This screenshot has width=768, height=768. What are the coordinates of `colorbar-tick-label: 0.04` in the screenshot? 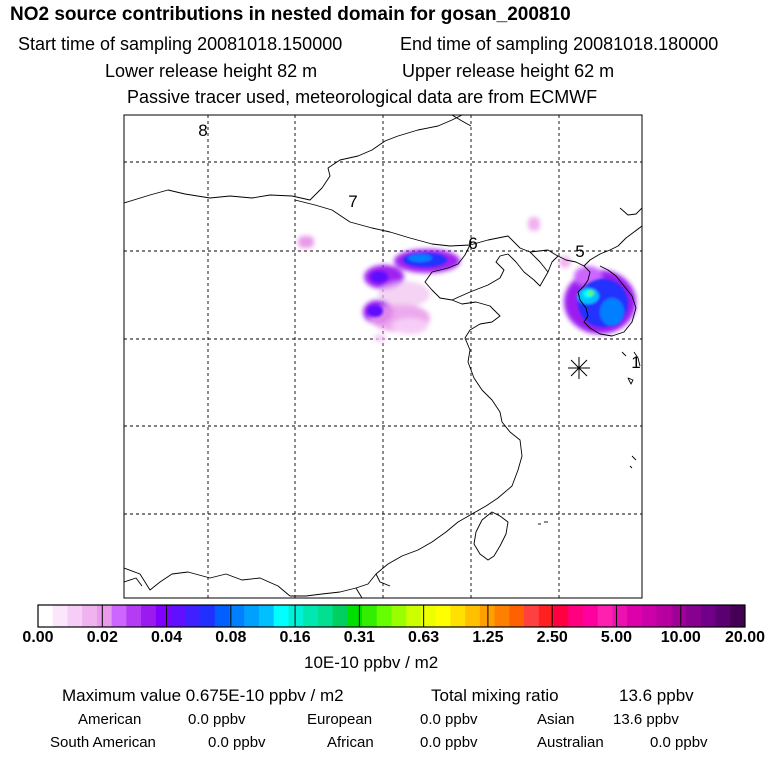 It's located at (166, 637).